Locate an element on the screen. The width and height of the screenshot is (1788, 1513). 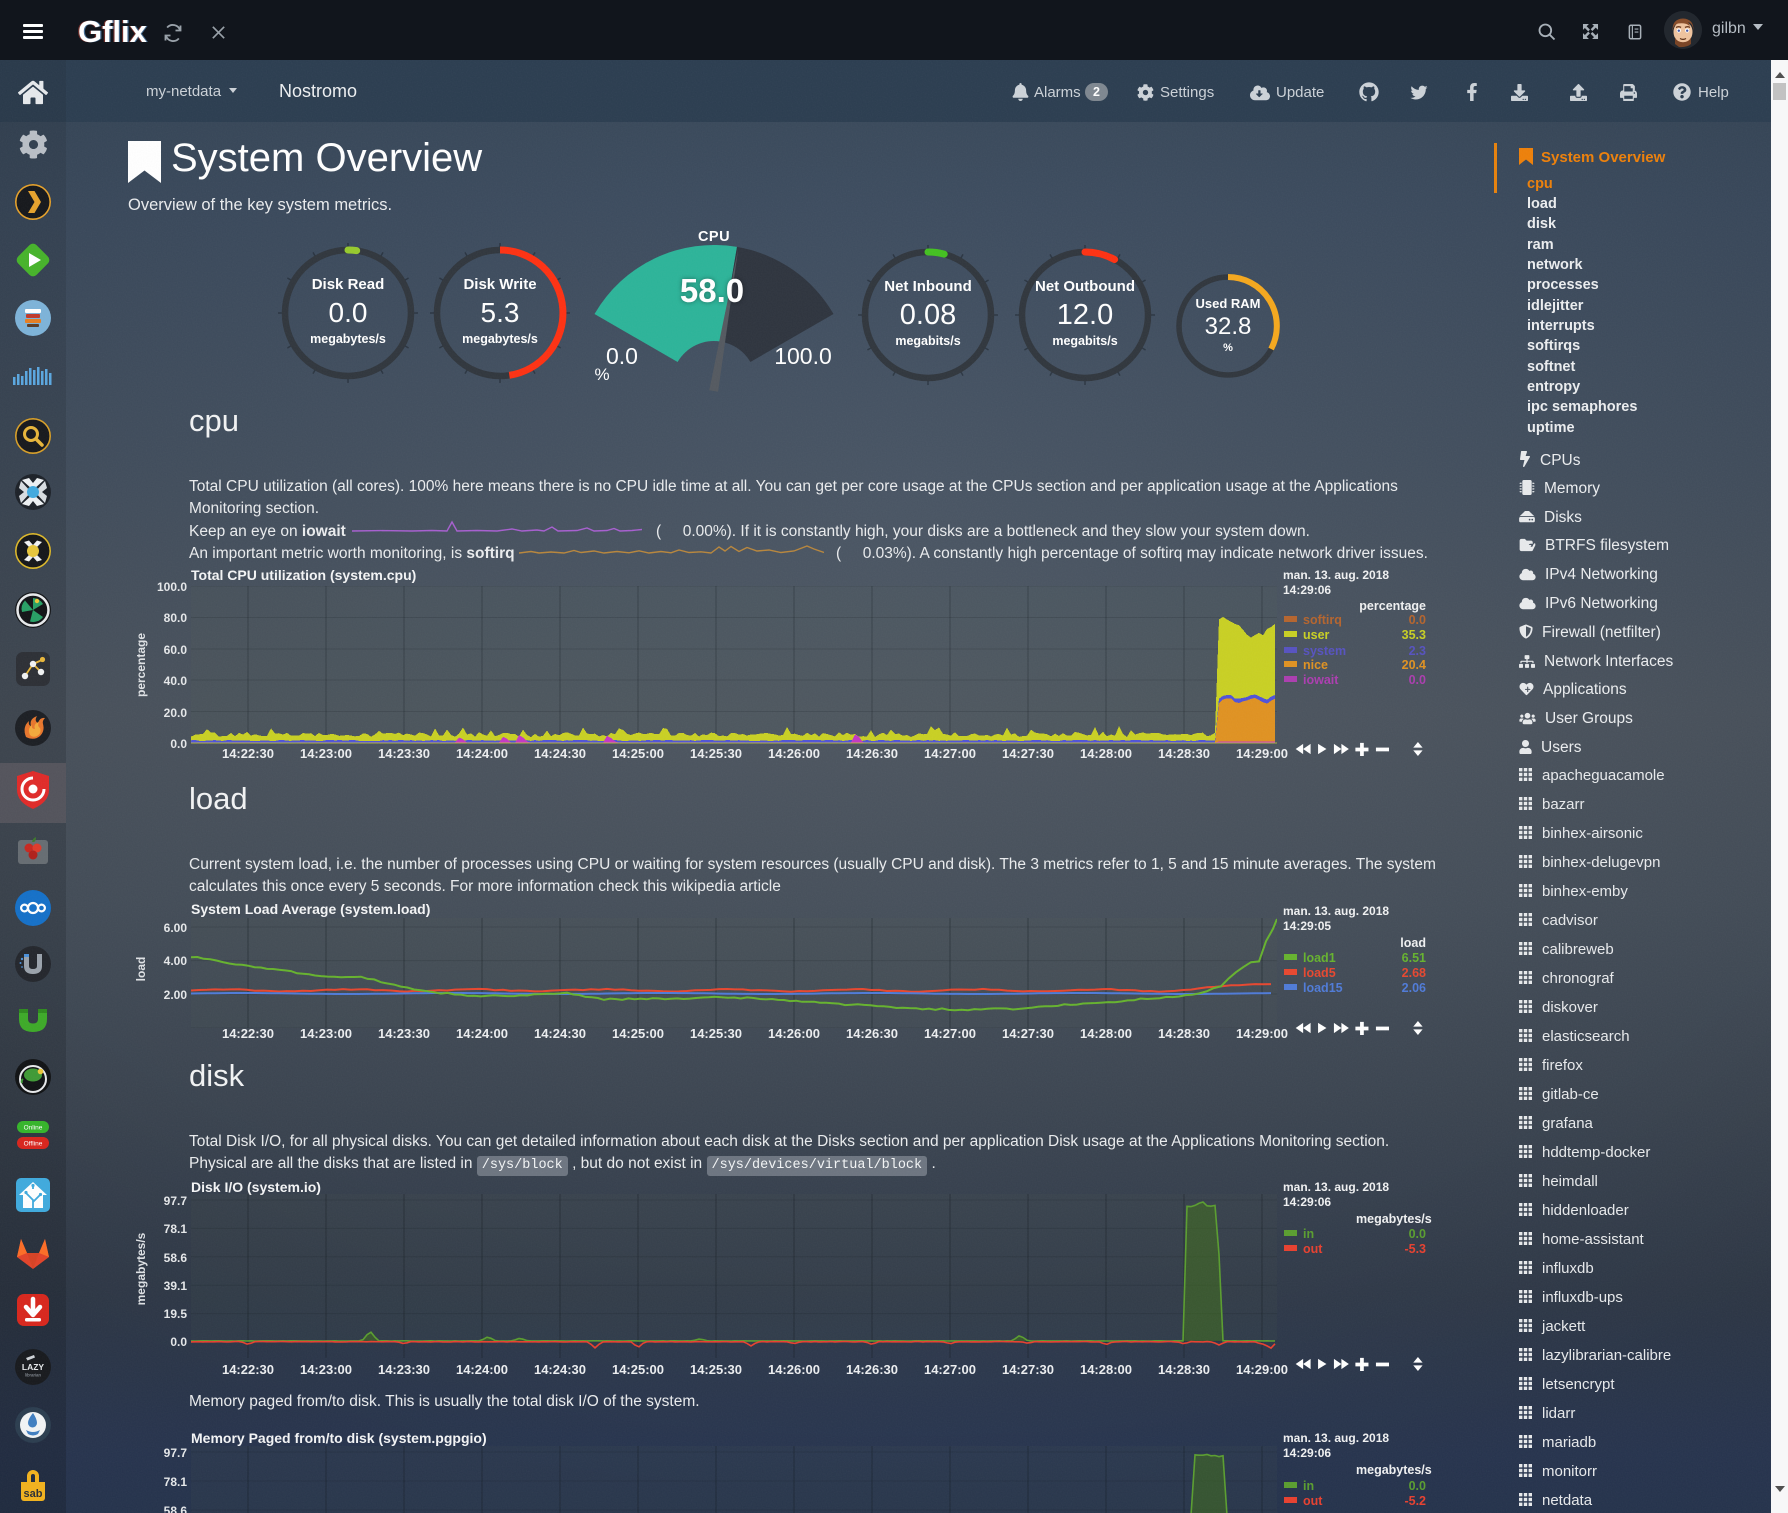
svg-text: LAZY is located at coordinates (33, 1367).